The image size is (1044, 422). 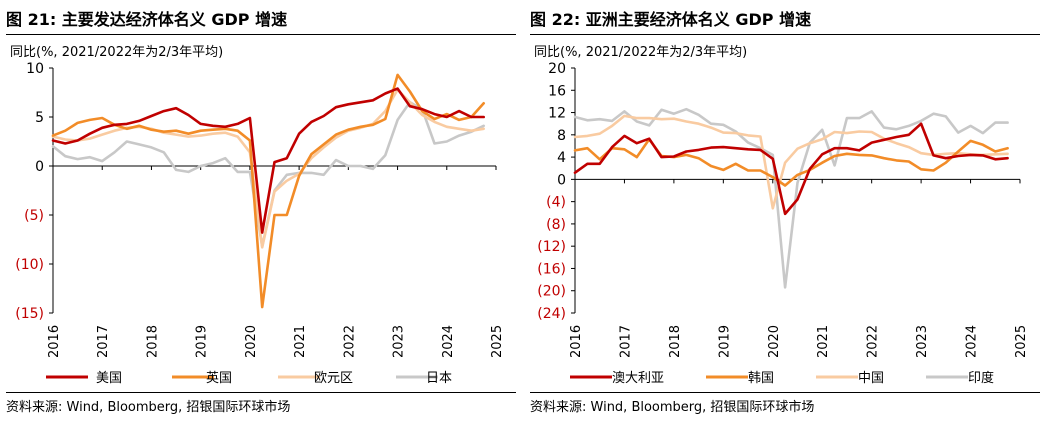 I want to click on left-legend-label: 美国, so click(x=109, y=378).